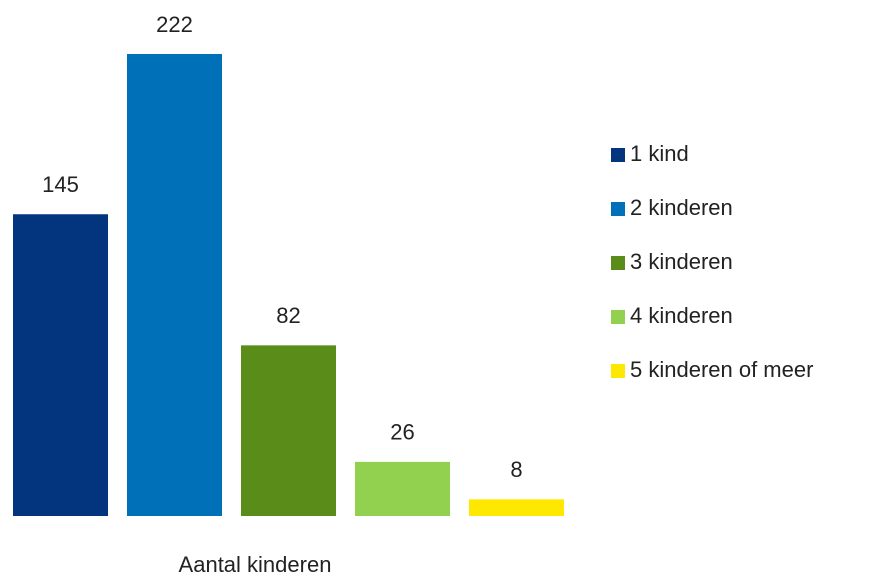 The width and height of the screenshot is (890, 577). Describe the element at coordinates (659, 153) in the screenshot. I see `legend-label: 1 kind` at that location.